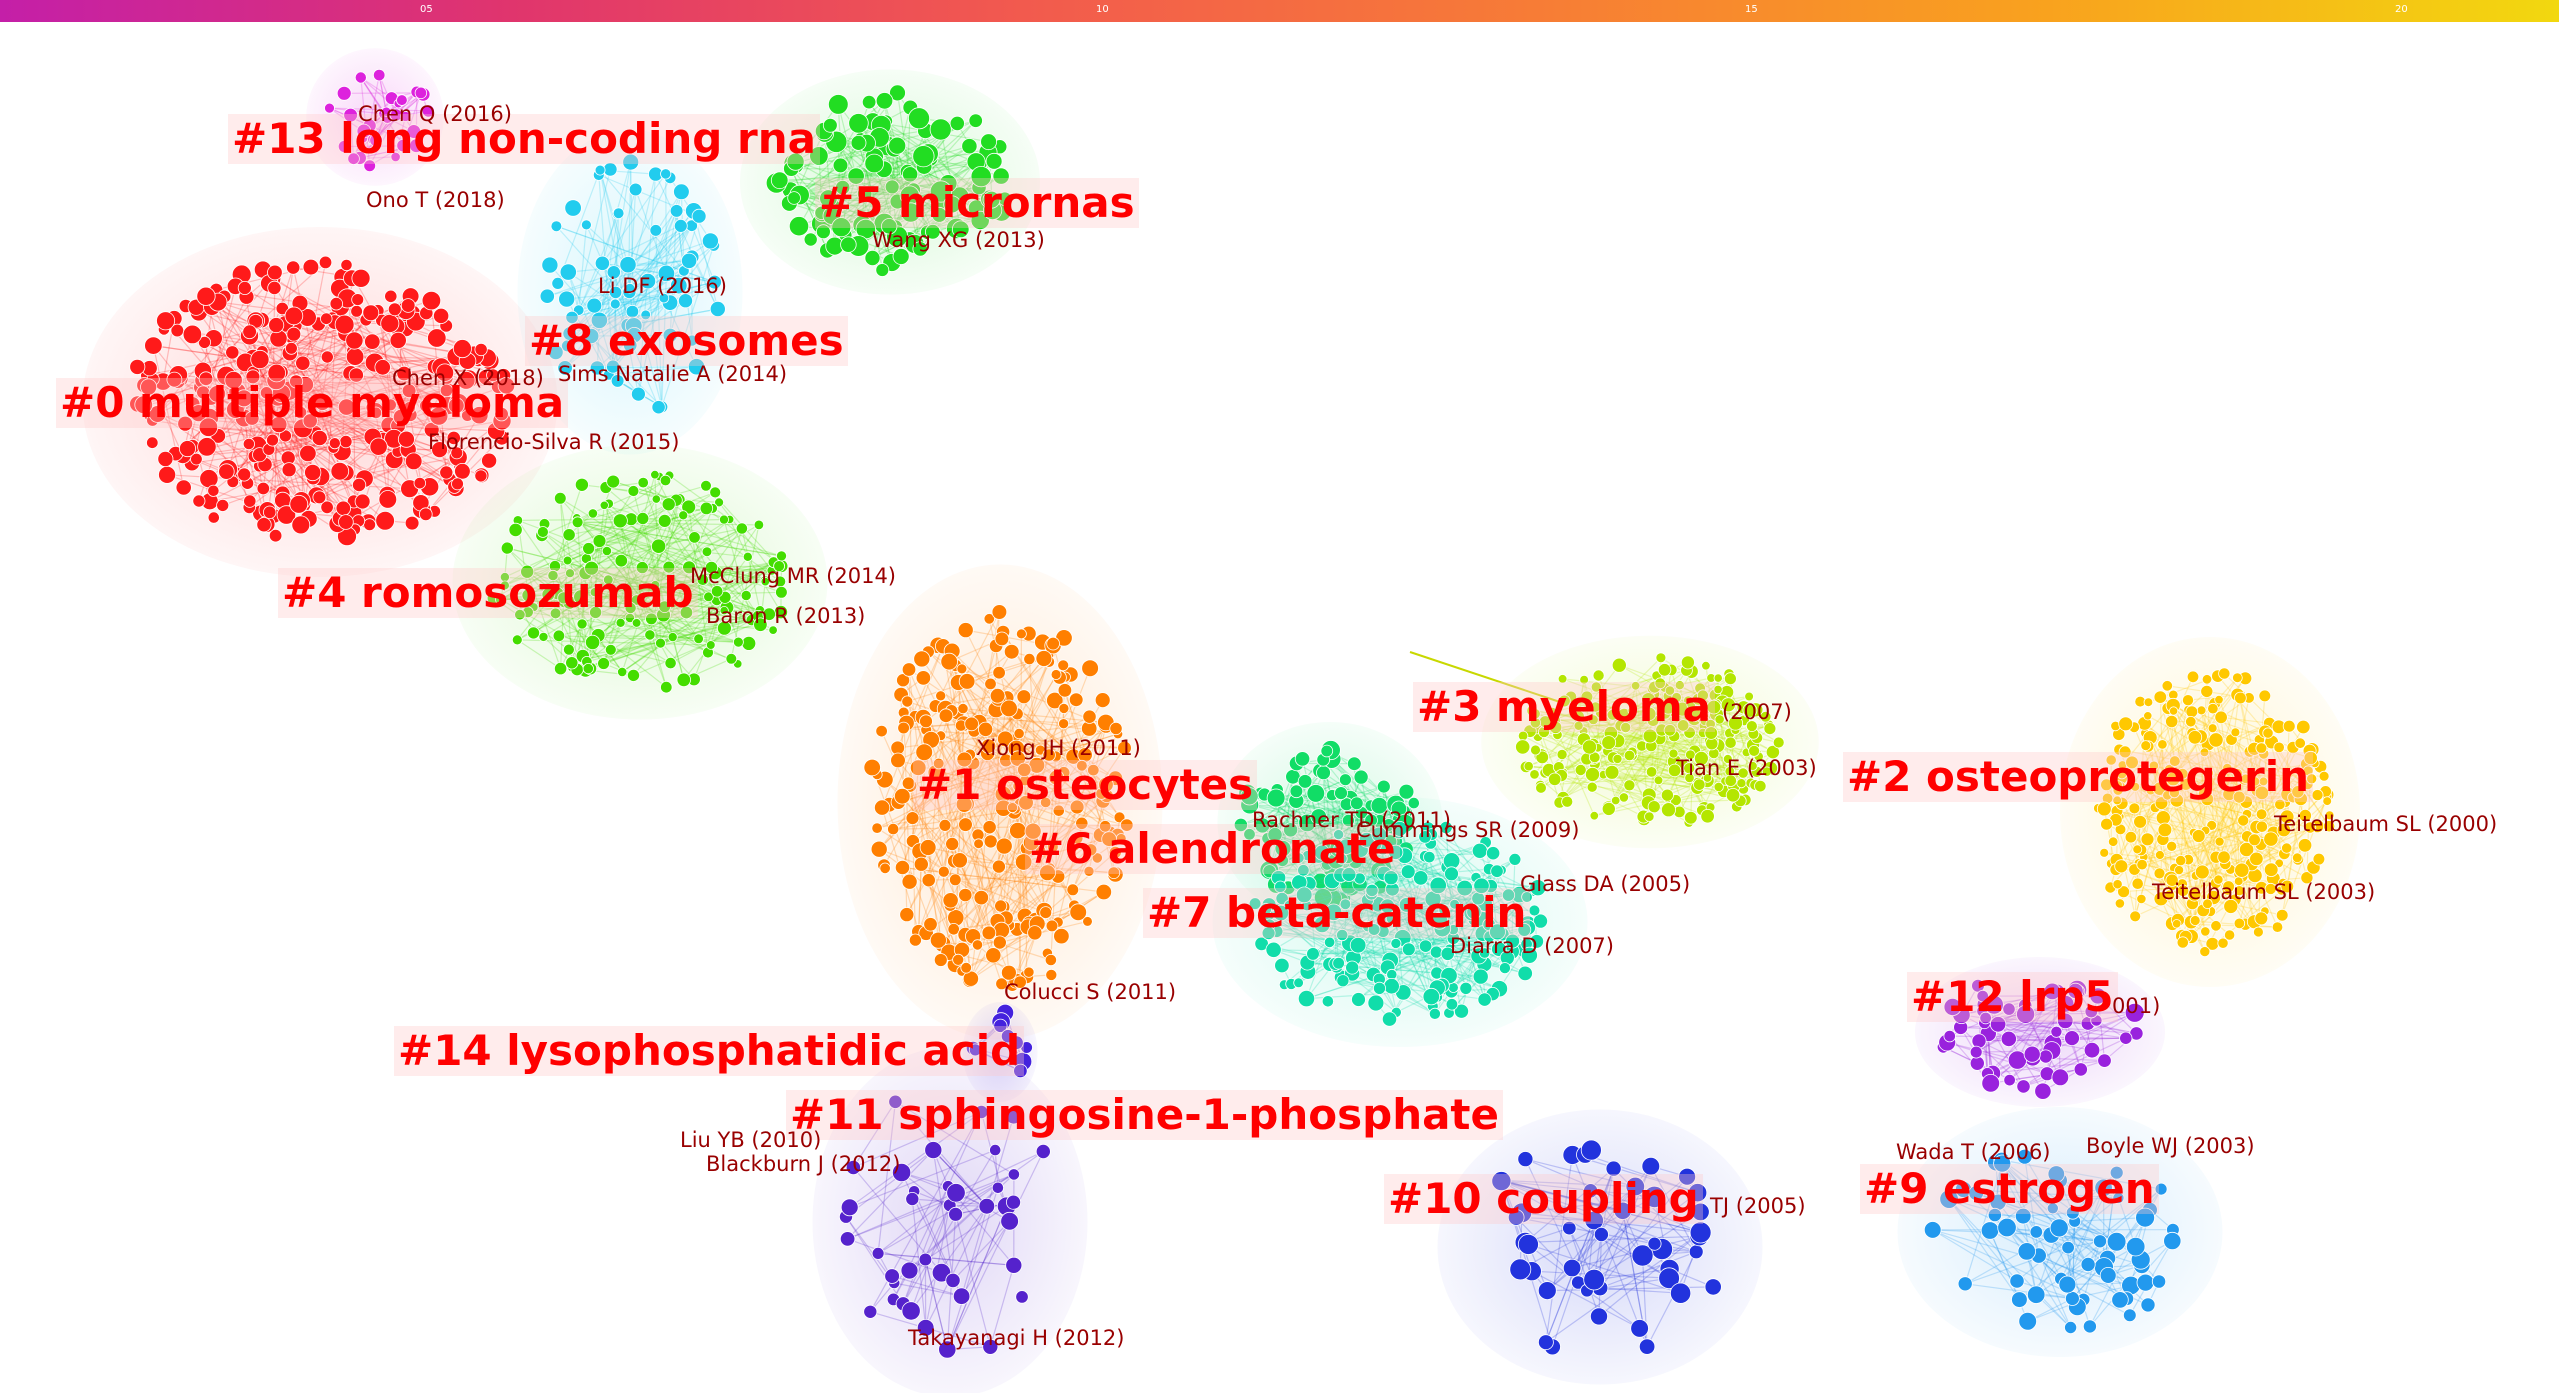  What do you see at coordinates (640, 582) in the screenshot?
I see `cluster-halo` at bounding box center [640, 582].